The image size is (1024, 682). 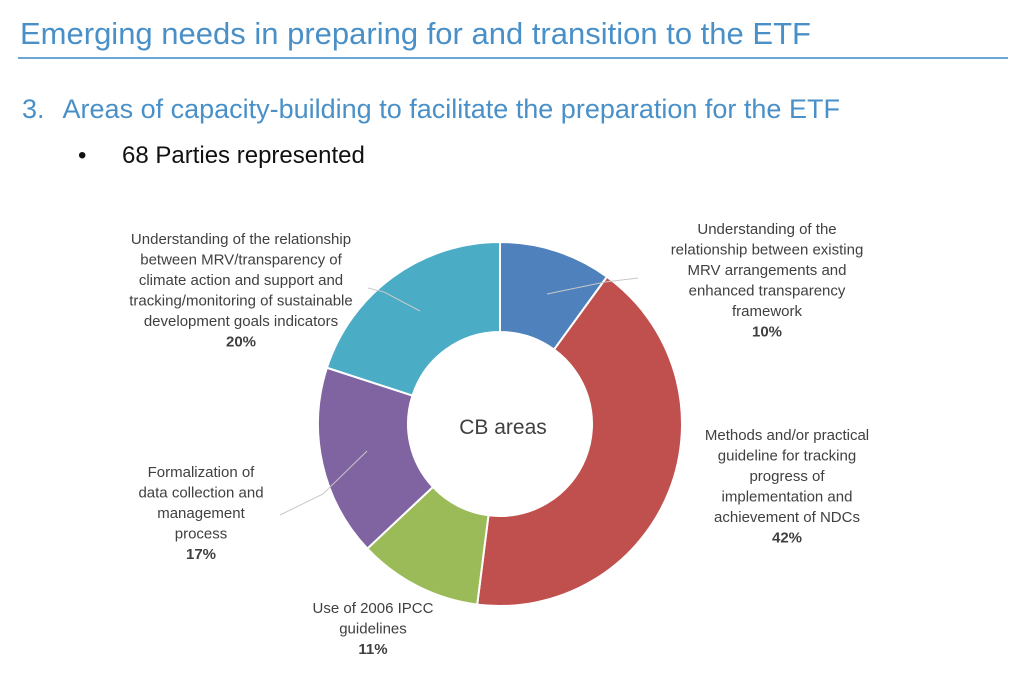 I want to click on leader-lines, so click(x=459, y=396).